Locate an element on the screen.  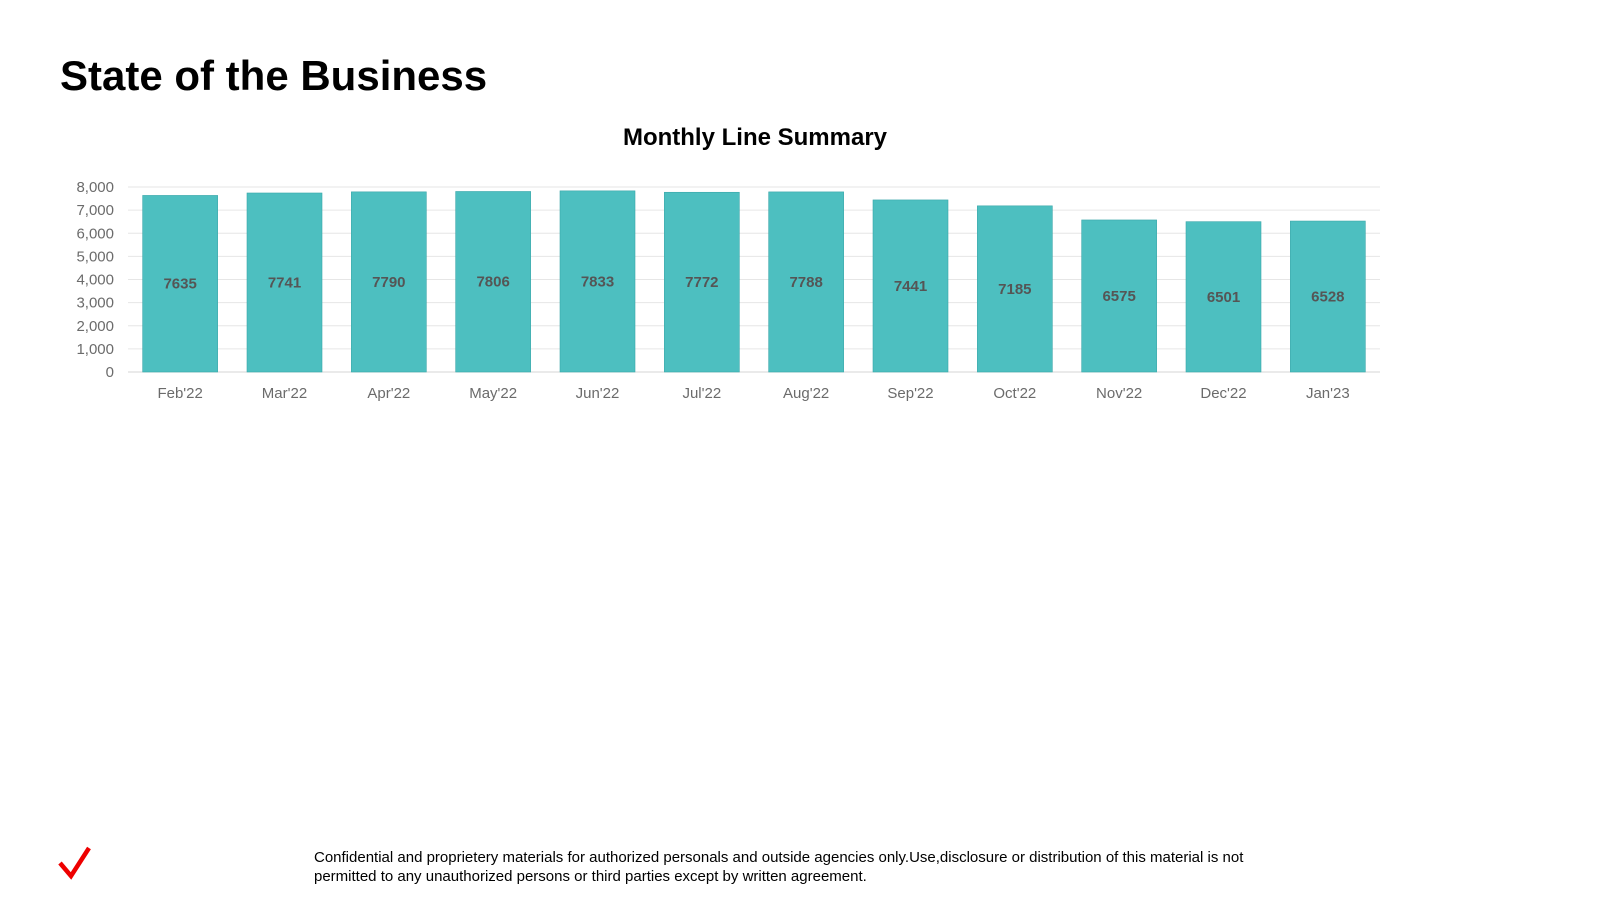
x-tick-label: Jul'22 is located at coordinates (701, 393).